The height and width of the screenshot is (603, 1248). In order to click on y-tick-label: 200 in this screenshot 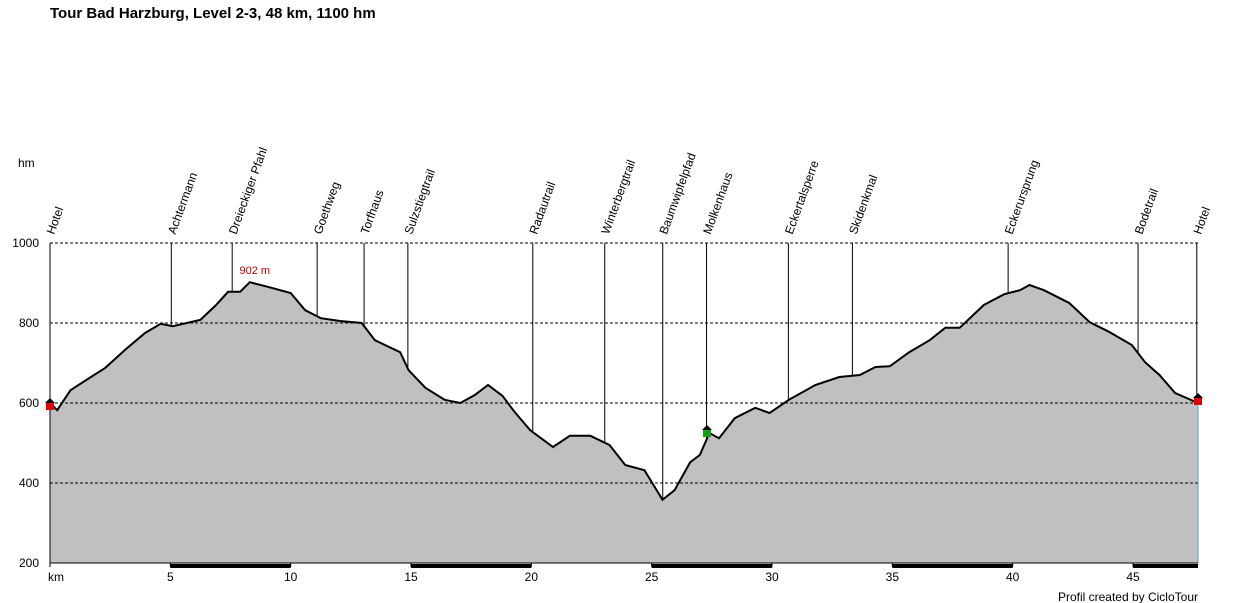, I will do `click(29, 563)`.